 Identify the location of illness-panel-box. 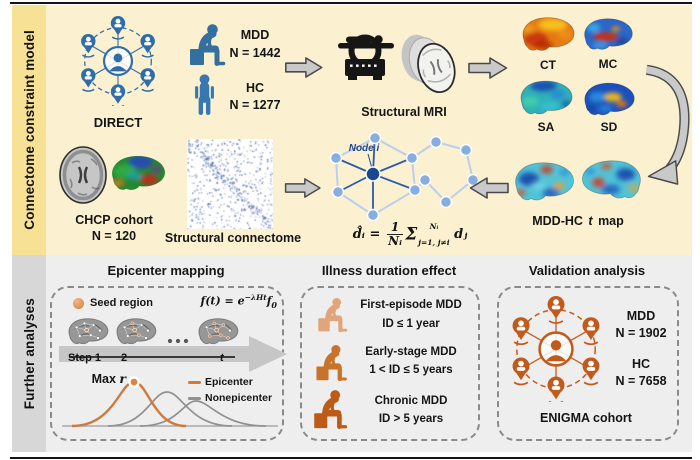
(390, 363).